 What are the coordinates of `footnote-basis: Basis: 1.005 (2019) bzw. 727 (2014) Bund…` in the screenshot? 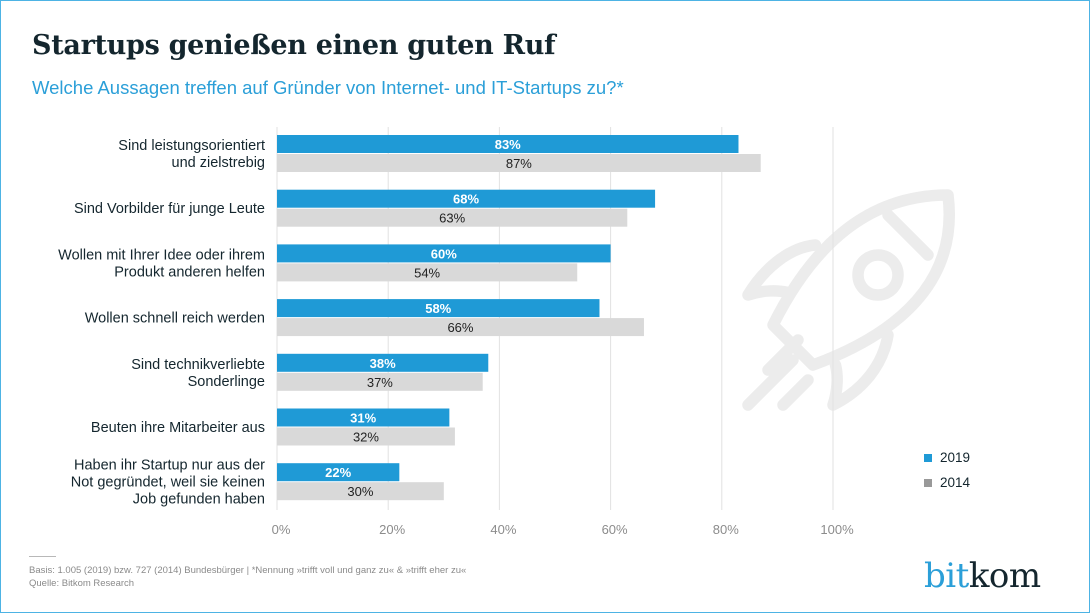 It's located at (248, 570).